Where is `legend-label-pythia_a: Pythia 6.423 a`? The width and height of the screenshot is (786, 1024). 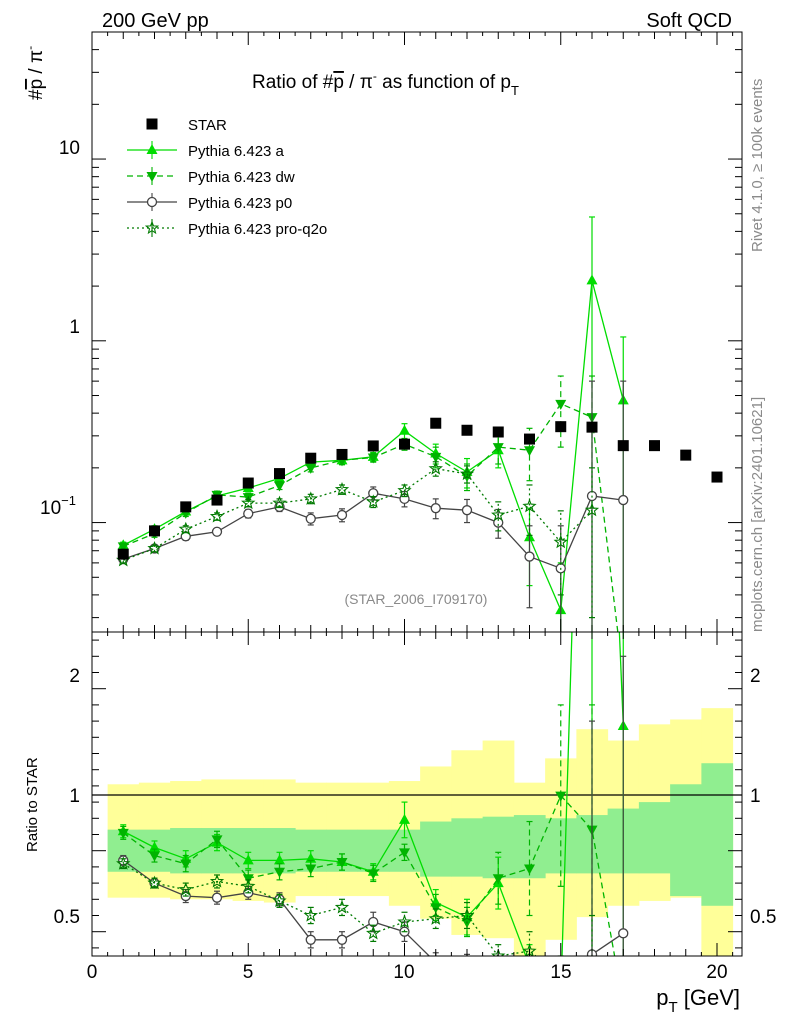 legend-label-pythia_a: Pythia 6.423 a is located at coordinates (236, 151).